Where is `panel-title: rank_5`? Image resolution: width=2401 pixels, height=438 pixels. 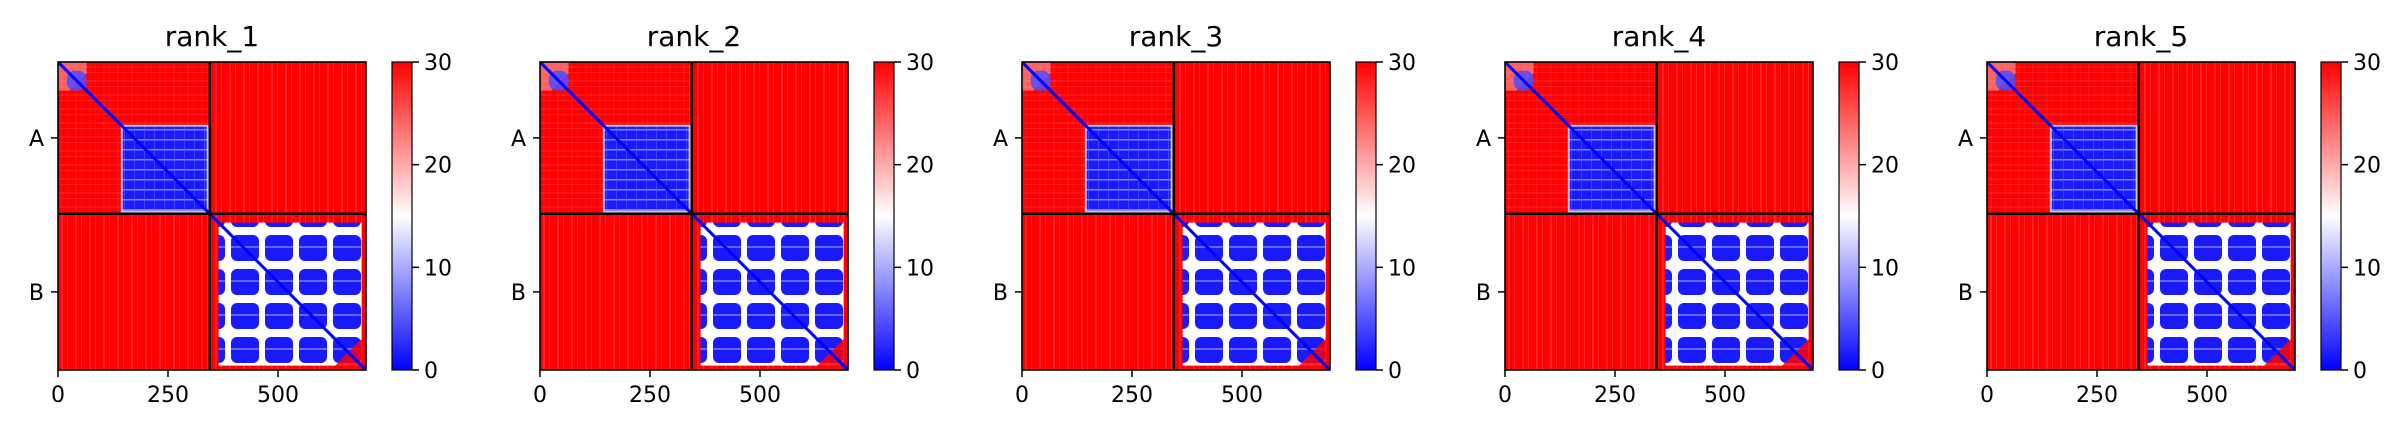
panel-title: rank_5 is located at coordinates (2141, 36).